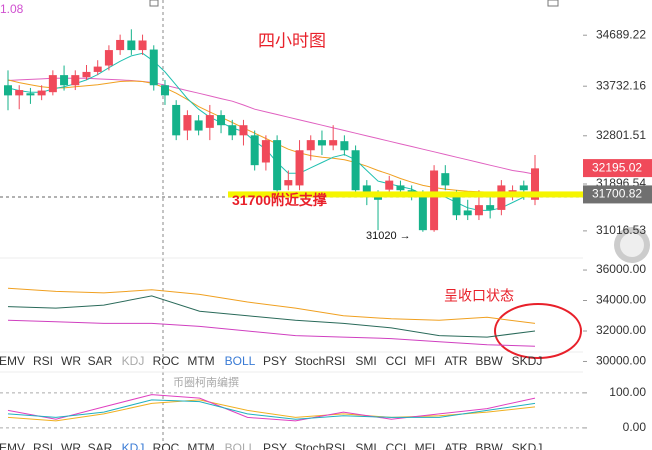  What do you see at coordinates (621, 135) in the screenshot?
I see `y-tick-label: 32801.51` at bounding box center [621, 135].